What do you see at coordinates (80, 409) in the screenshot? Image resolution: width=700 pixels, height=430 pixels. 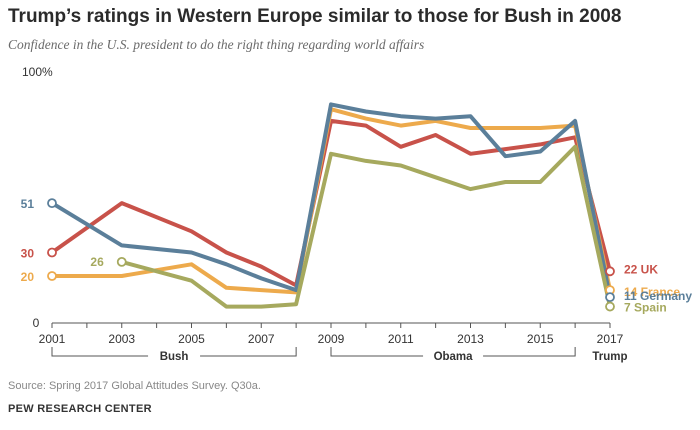 I see `credit-line: PEW RESEARCH CENTER` at bounding box center [80, 409].